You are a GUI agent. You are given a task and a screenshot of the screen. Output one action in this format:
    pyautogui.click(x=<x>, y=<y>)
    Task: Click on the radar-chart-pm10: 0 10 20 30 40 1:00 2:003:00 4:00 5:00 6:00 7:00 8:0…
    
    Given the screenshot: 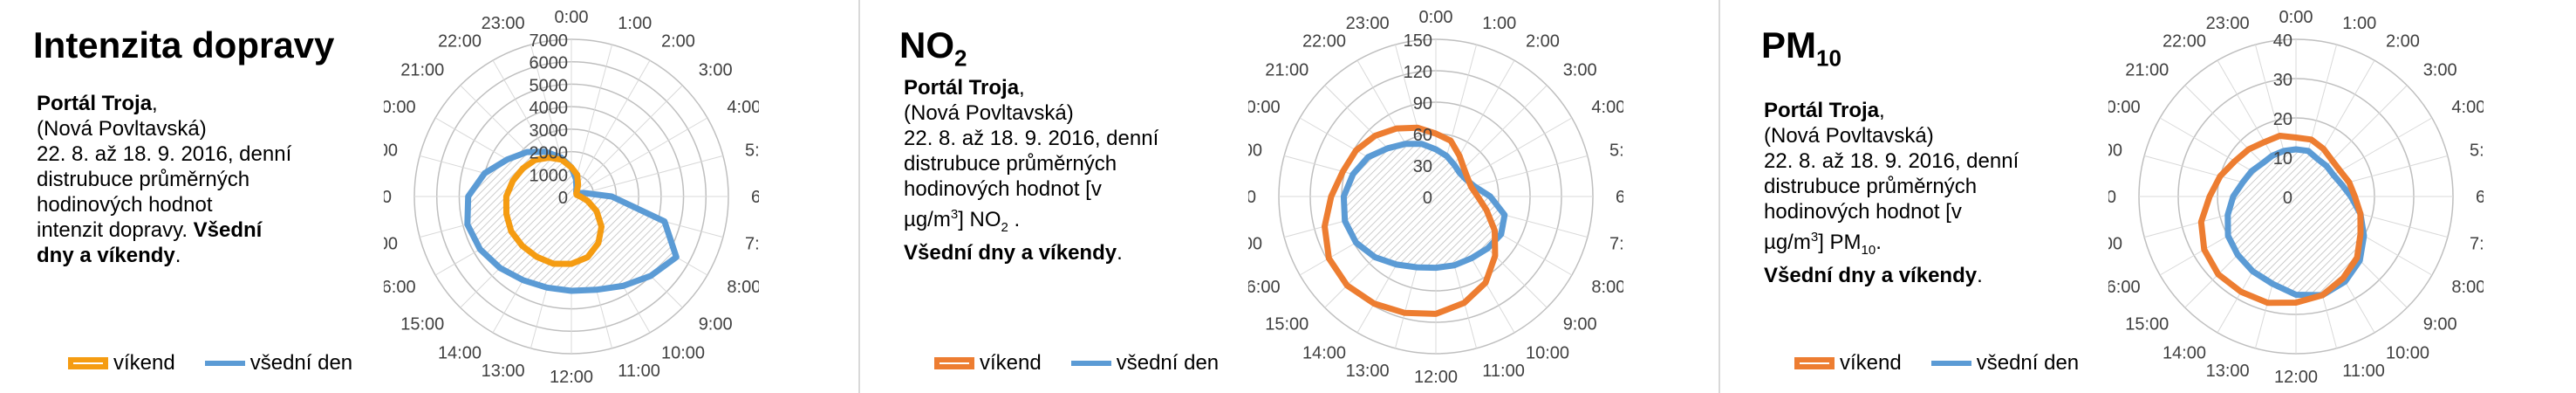 What is the action you would take?
    pyautogui.click(x=2296, y=197)
    